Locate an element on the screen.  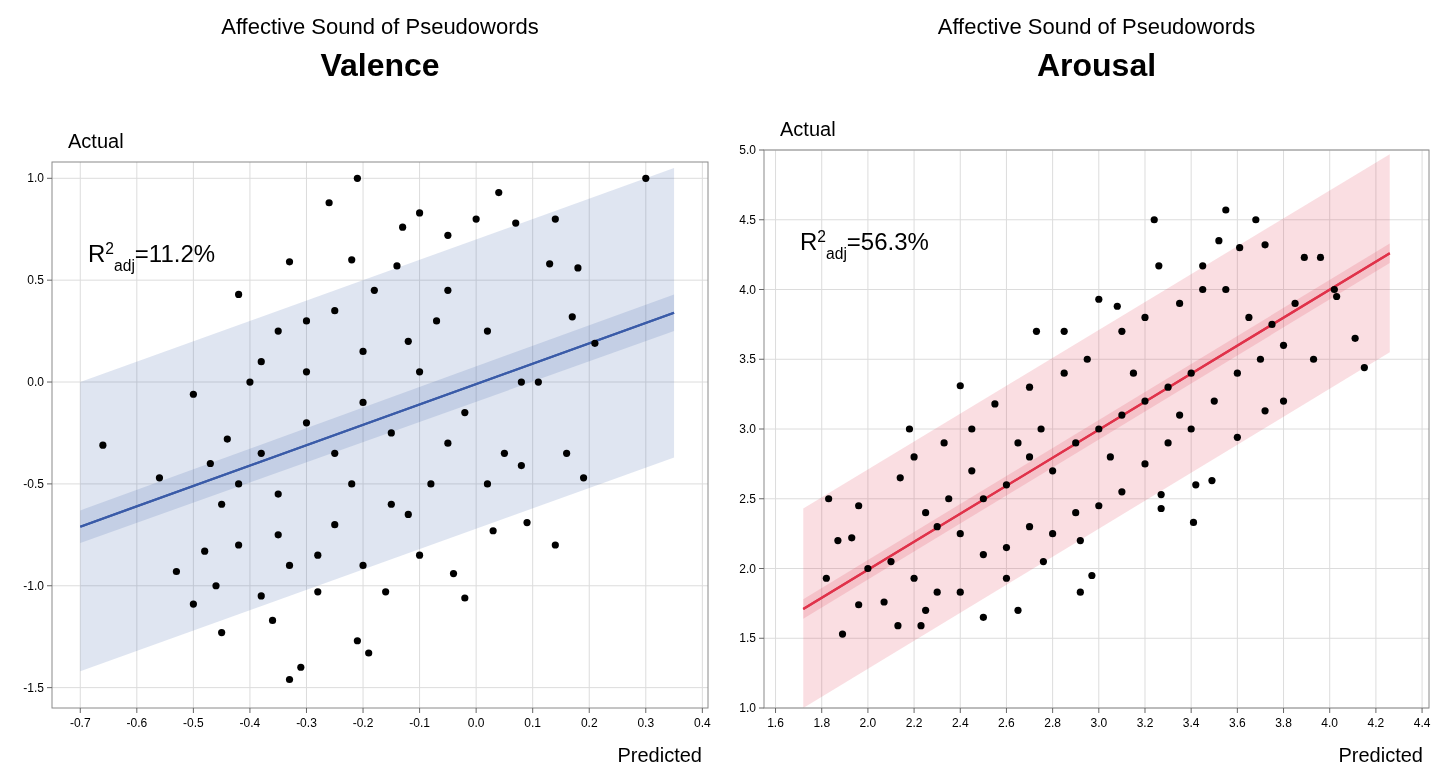
chart-subtitle: Valence is located at coordinates (380, 65).